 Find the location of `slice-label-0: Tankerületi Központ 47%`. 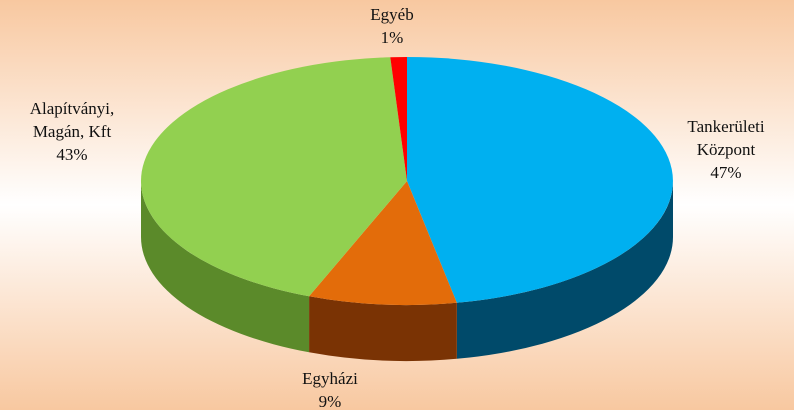

slice-label-0: Tankerületi Központ 47% is located at coordinates (725, 149).